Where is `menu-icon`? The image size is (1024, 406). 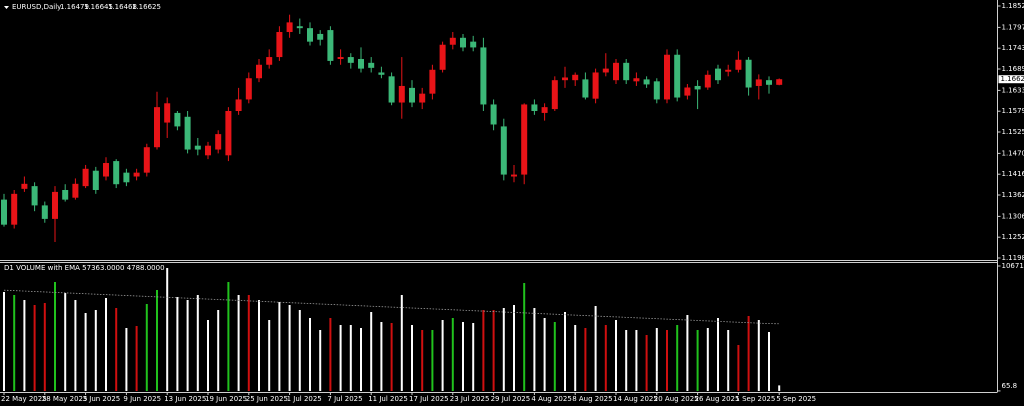
menu-icon is located at coordinates (6, 7).